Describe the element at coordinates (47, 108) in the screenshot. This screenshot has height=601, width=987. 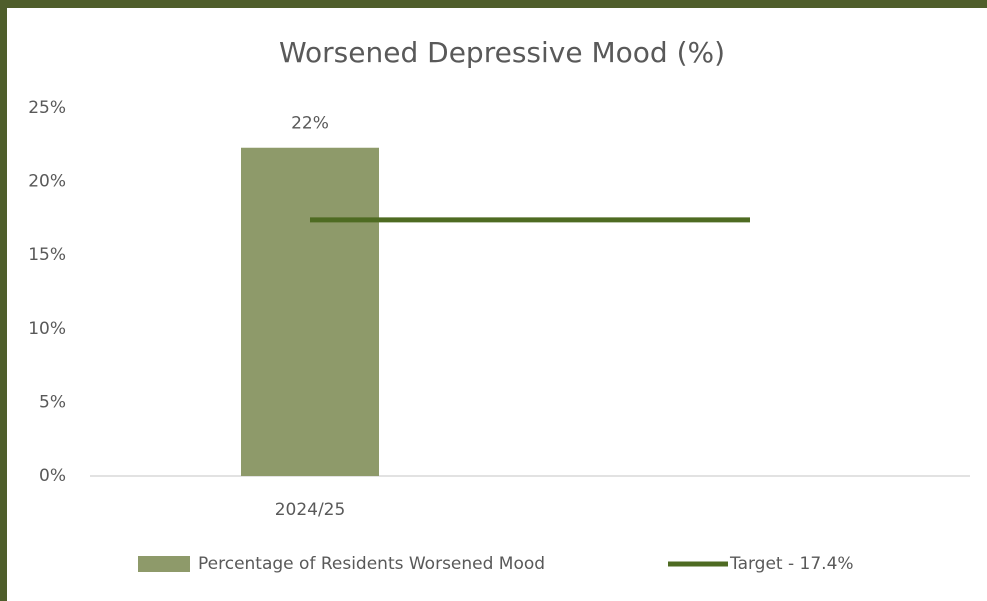
I see `y-tick-label: 25%` at that location.